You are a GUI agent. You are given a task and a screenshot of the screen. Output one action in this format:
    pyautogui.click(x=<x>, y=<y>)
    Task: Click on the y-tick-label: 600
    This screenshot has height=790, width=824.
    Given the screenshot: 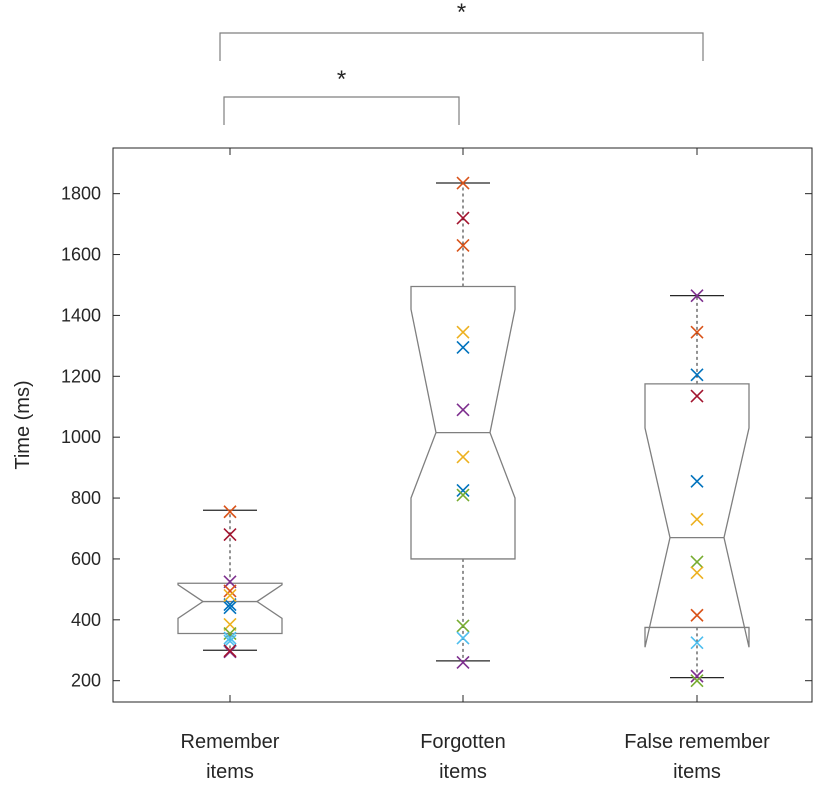 What is the action you would take?
    pyautogui.click(x=86, y=559)
    